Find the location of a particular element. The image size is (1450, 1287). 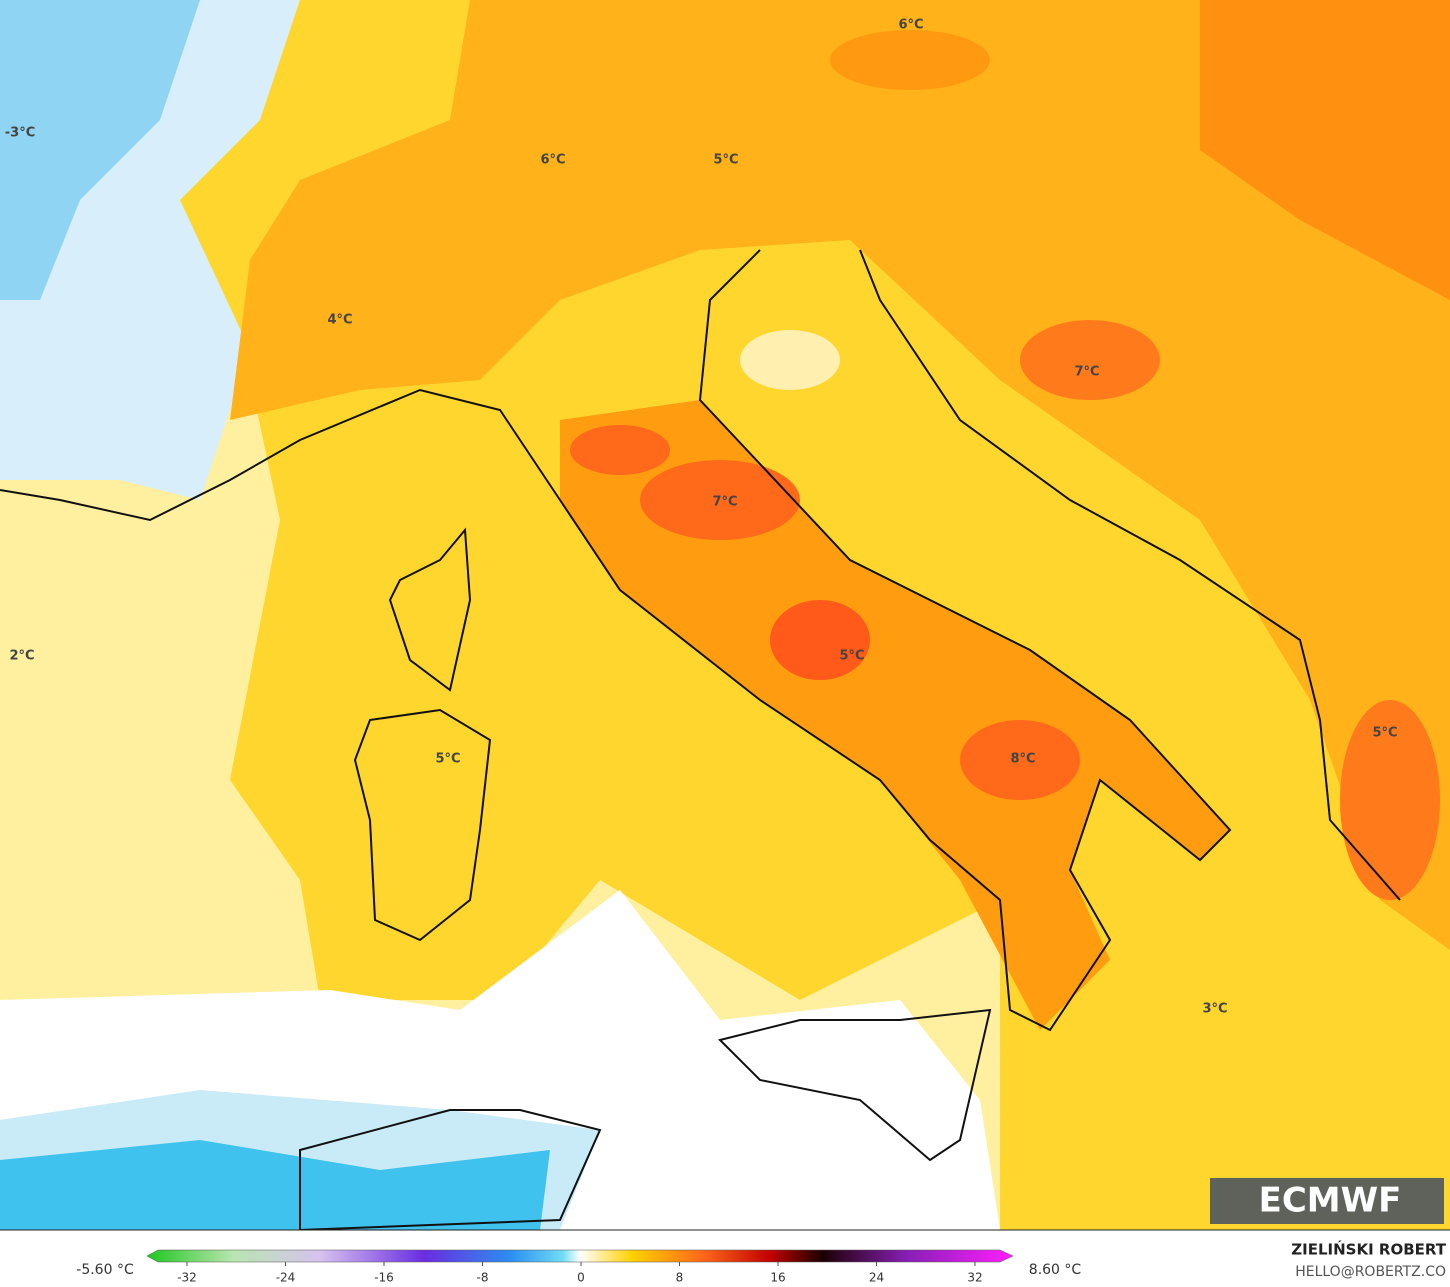

temperature-label: 8°C is located at coordinates (1022, 759).